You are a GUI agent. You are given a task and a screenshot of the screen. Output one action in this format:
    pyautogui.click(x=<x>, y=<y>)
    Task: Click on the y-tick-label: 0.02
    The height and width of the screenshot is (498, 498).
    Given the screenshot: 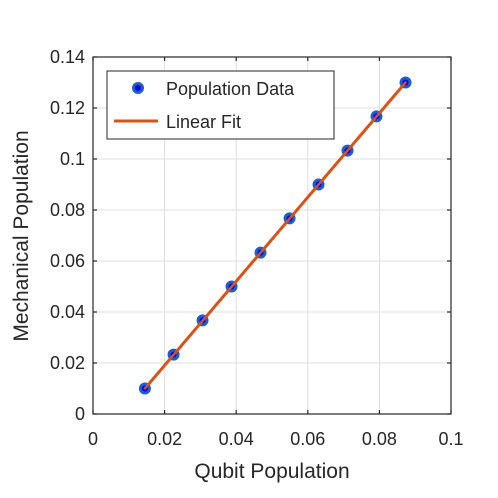 What is the action you would take?
    pyautogui.click(x=67, y=363)
    